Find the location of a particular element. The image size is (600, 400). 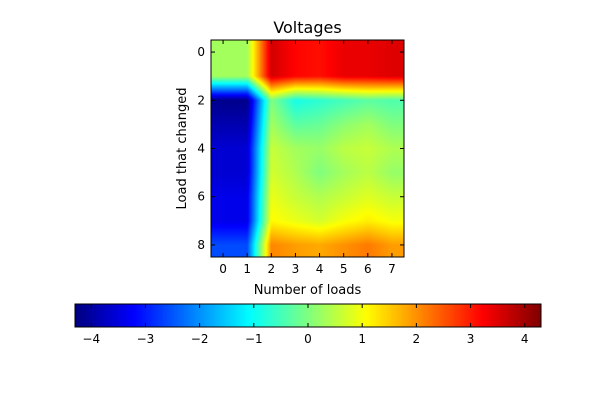

y-tick-label: 4 is located at coordinates (201, 149).